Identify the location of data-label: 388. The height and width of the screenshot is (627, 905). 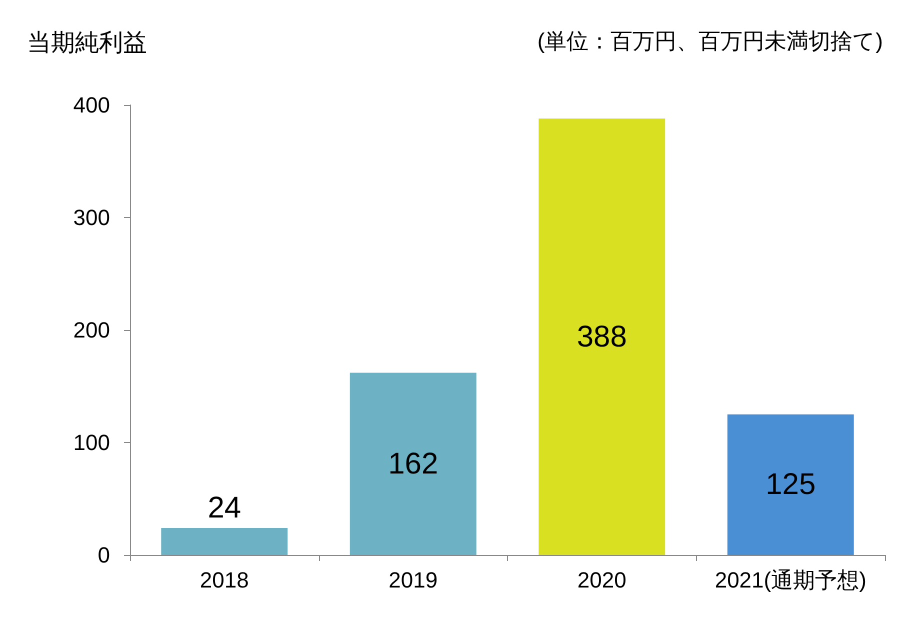
(601, 337).